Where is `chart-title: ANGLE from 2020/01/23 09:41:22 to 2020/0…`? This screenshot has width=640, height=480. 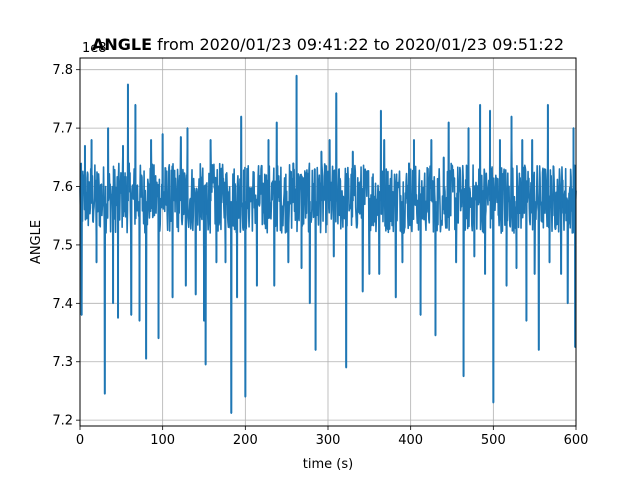
chart-title: ANGLE from 2020/01/23 09:41:22 to 2020/0… is located at coordinates (328, 44).